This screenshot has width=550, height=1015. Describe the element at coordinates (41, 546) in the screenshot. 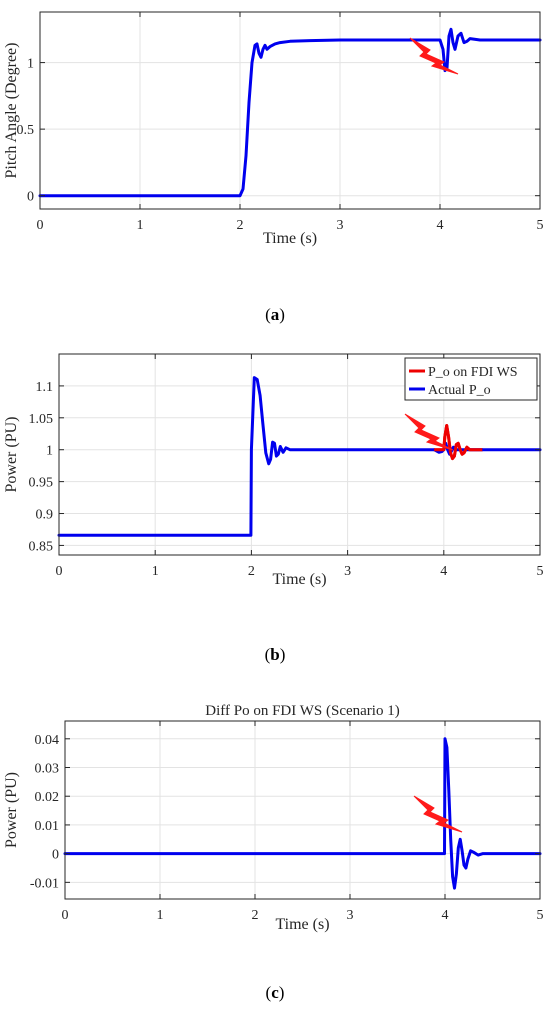

I see `y-tick-label: 0.85` at that location.